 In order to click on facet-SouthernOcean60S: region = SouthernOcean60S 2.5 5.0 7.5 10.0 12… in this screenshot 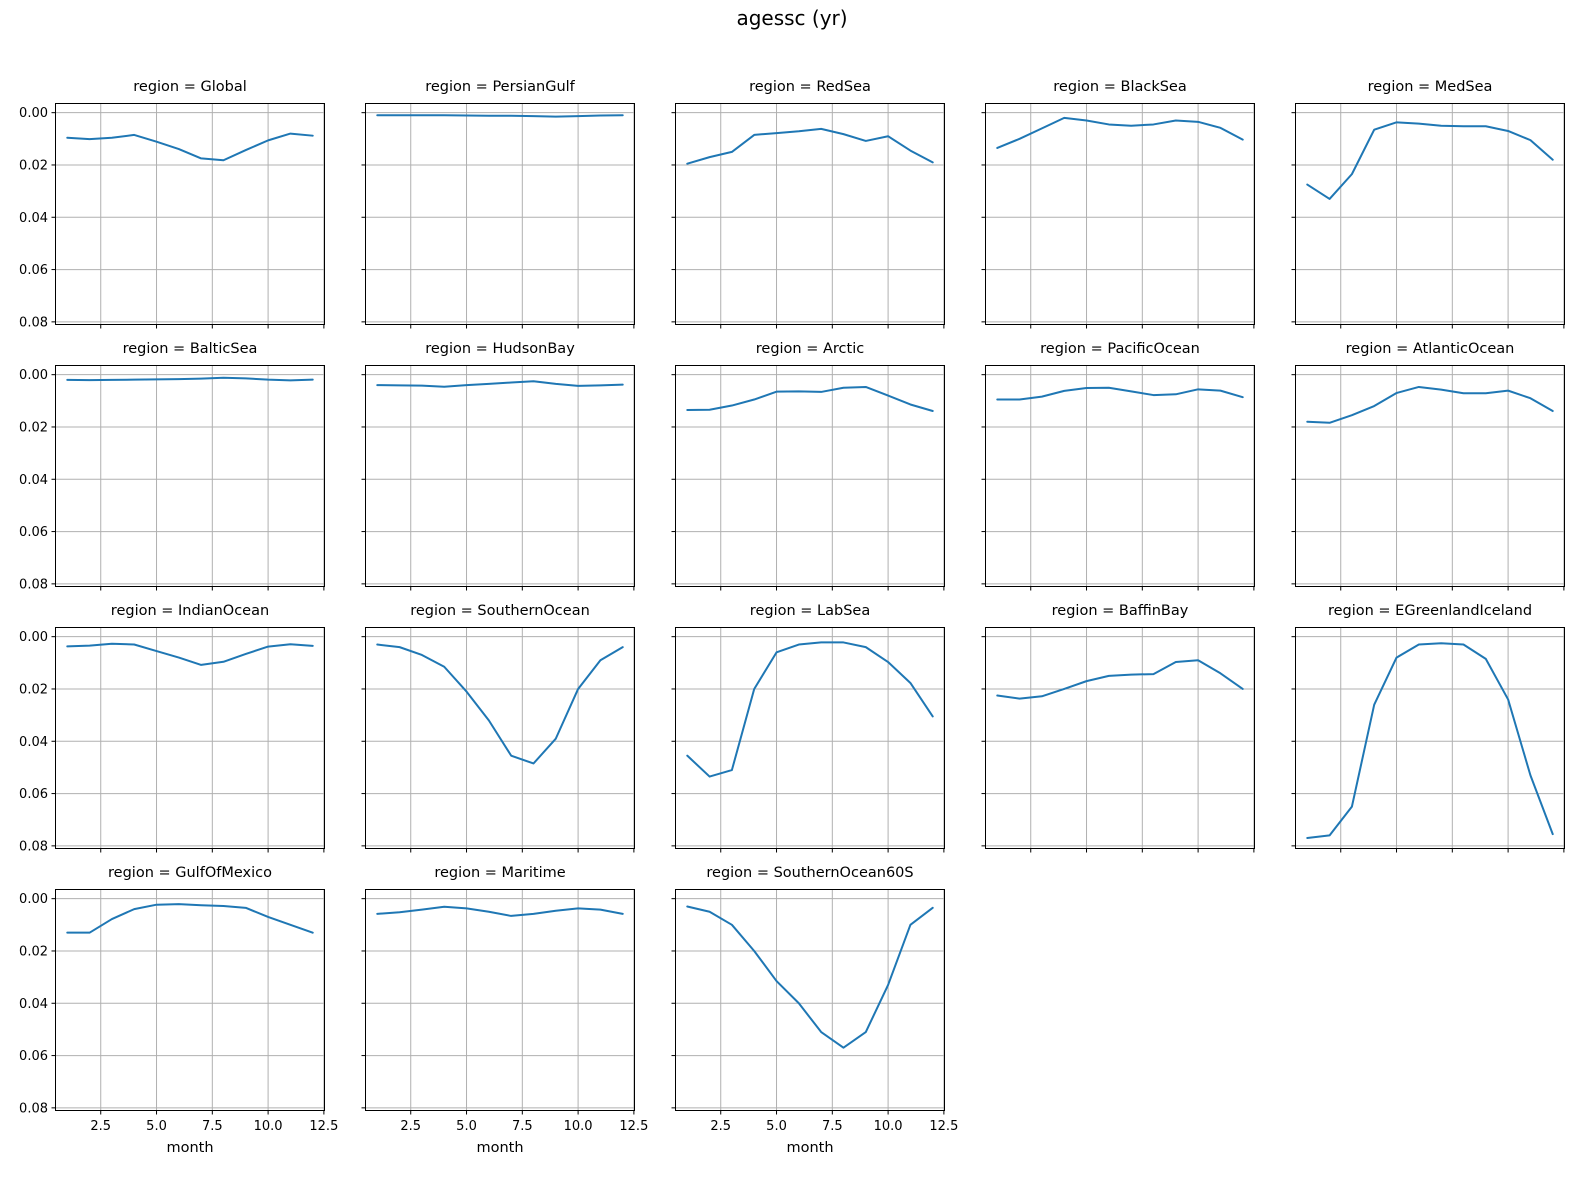, I will do `click(814, 1008)`.